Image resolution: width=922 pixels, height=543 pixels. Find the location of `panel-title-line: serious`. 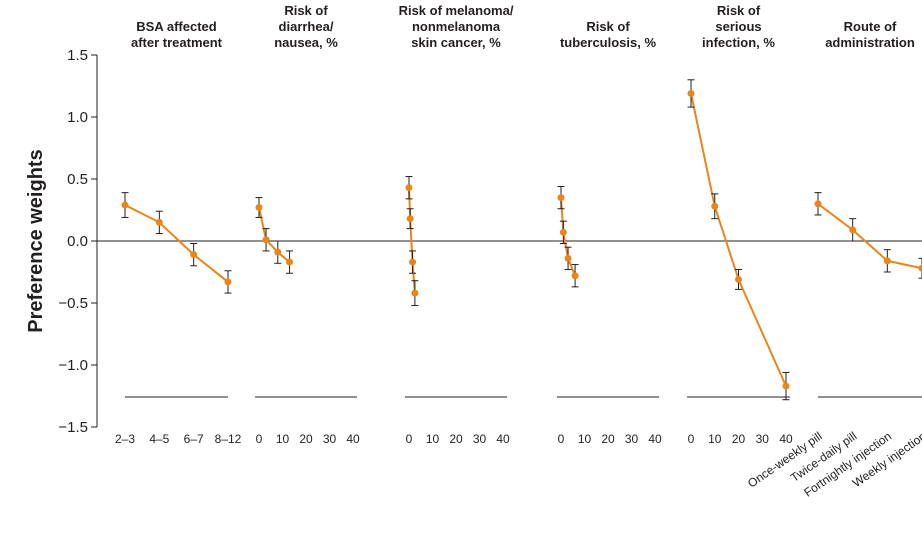

panel-title-line: serious is located at coordinates (738, 26).